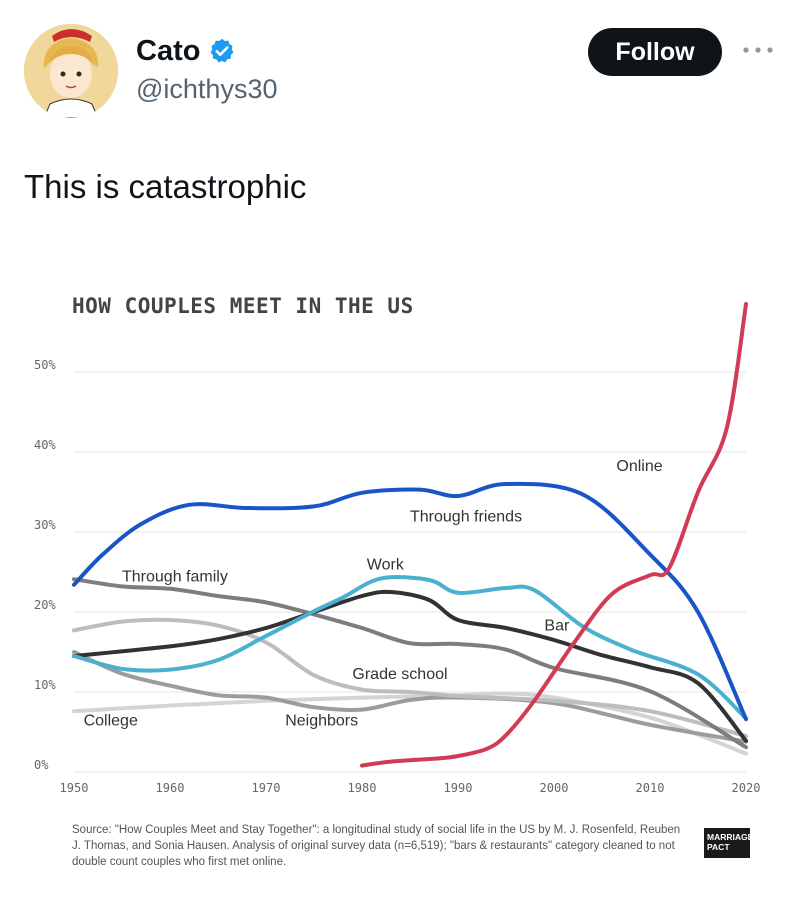  Describe the element at coordinates (650, 788) in the screenshot. I see `x-tick-label: 2010` at that location.